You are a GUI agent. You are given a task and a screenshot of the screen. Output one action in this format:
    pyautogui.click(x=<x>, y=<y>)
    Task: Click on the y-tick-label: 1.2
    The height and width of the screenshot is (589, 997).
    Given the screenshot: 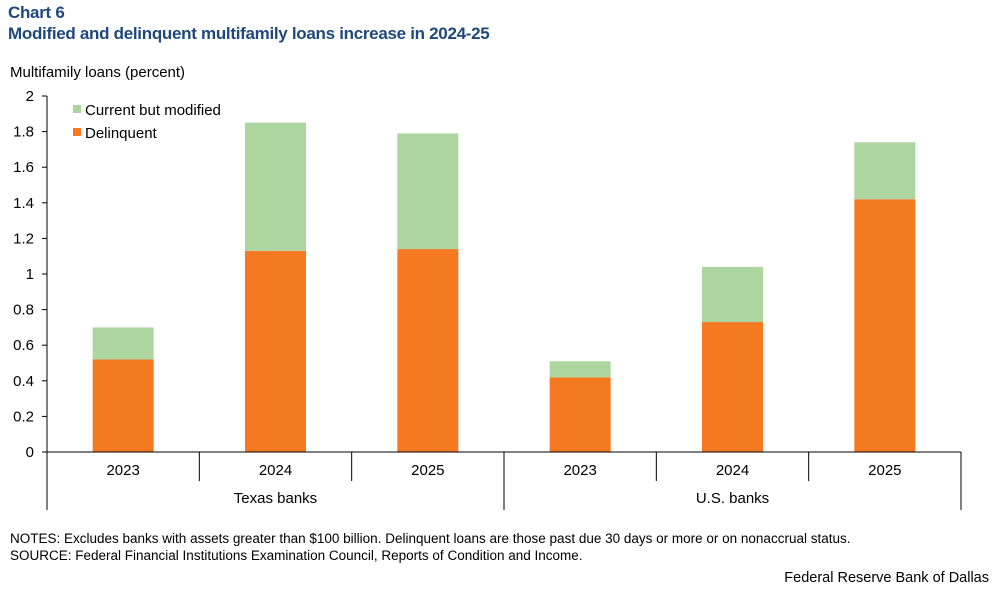 What is the action you would take?
    pyautogui.click(x=23, y=238)
    